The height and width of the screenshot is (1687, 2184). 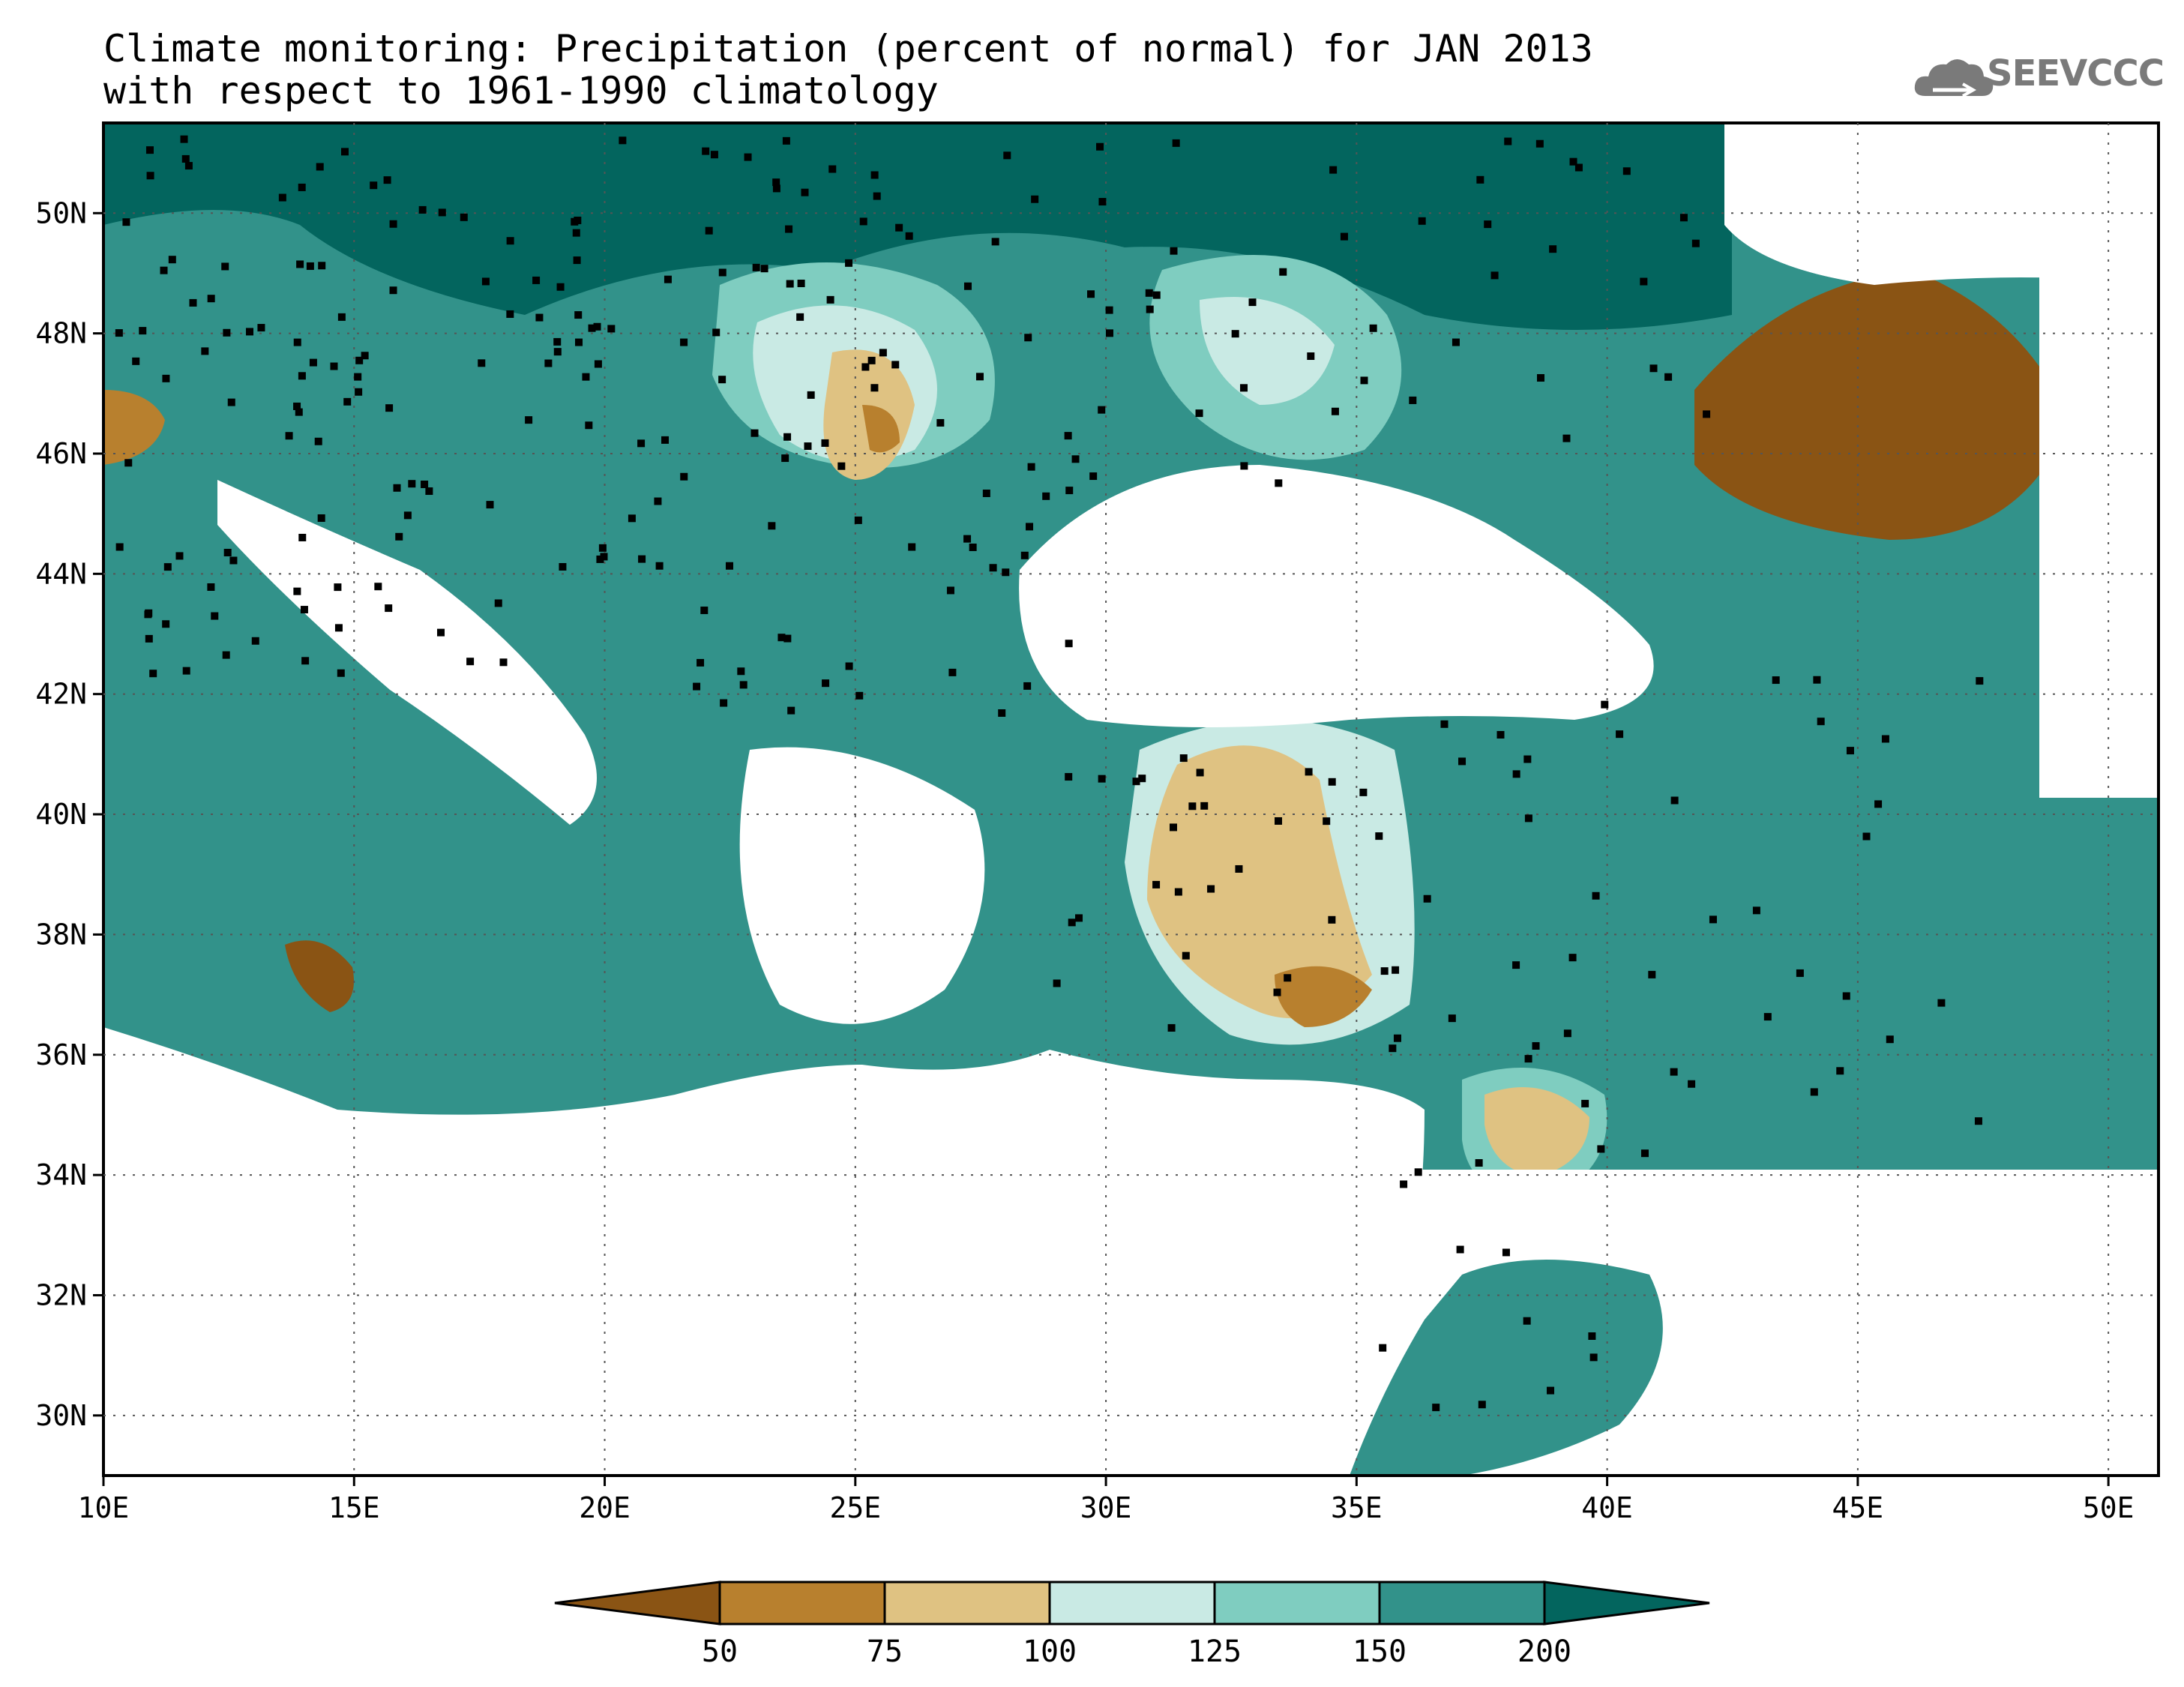 I want to click on shade-anatolia-dry, so click(x=1259, y=882).